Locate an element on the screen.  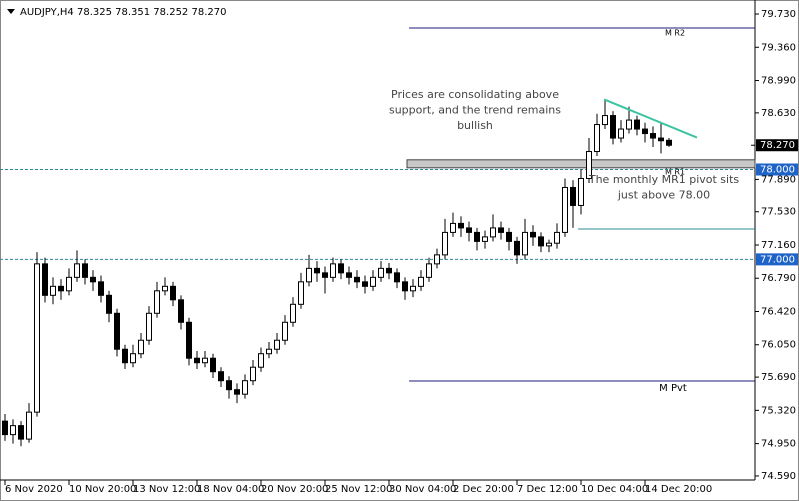
y-tick-label: 75.690 is located at coordinates (778, 377).